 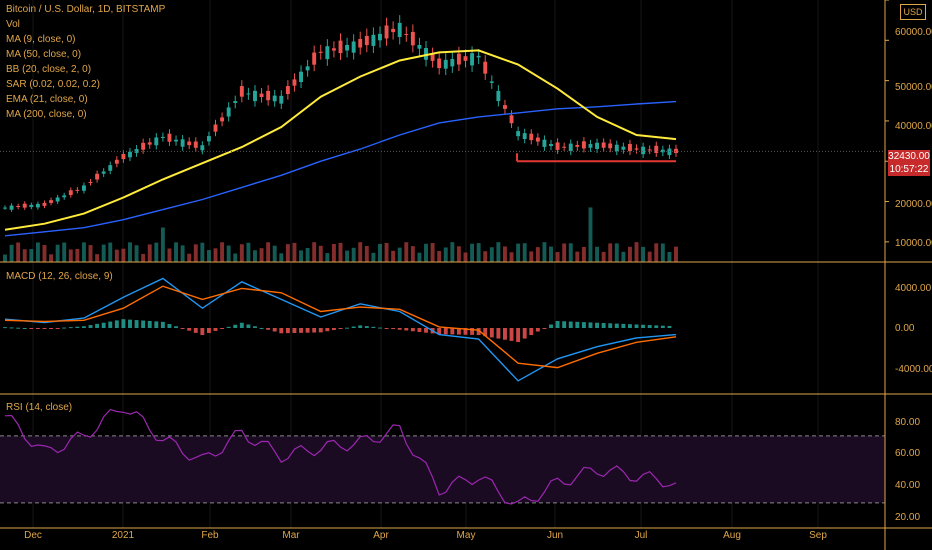 I want to click on macd-line, so click(x=340, y=329).